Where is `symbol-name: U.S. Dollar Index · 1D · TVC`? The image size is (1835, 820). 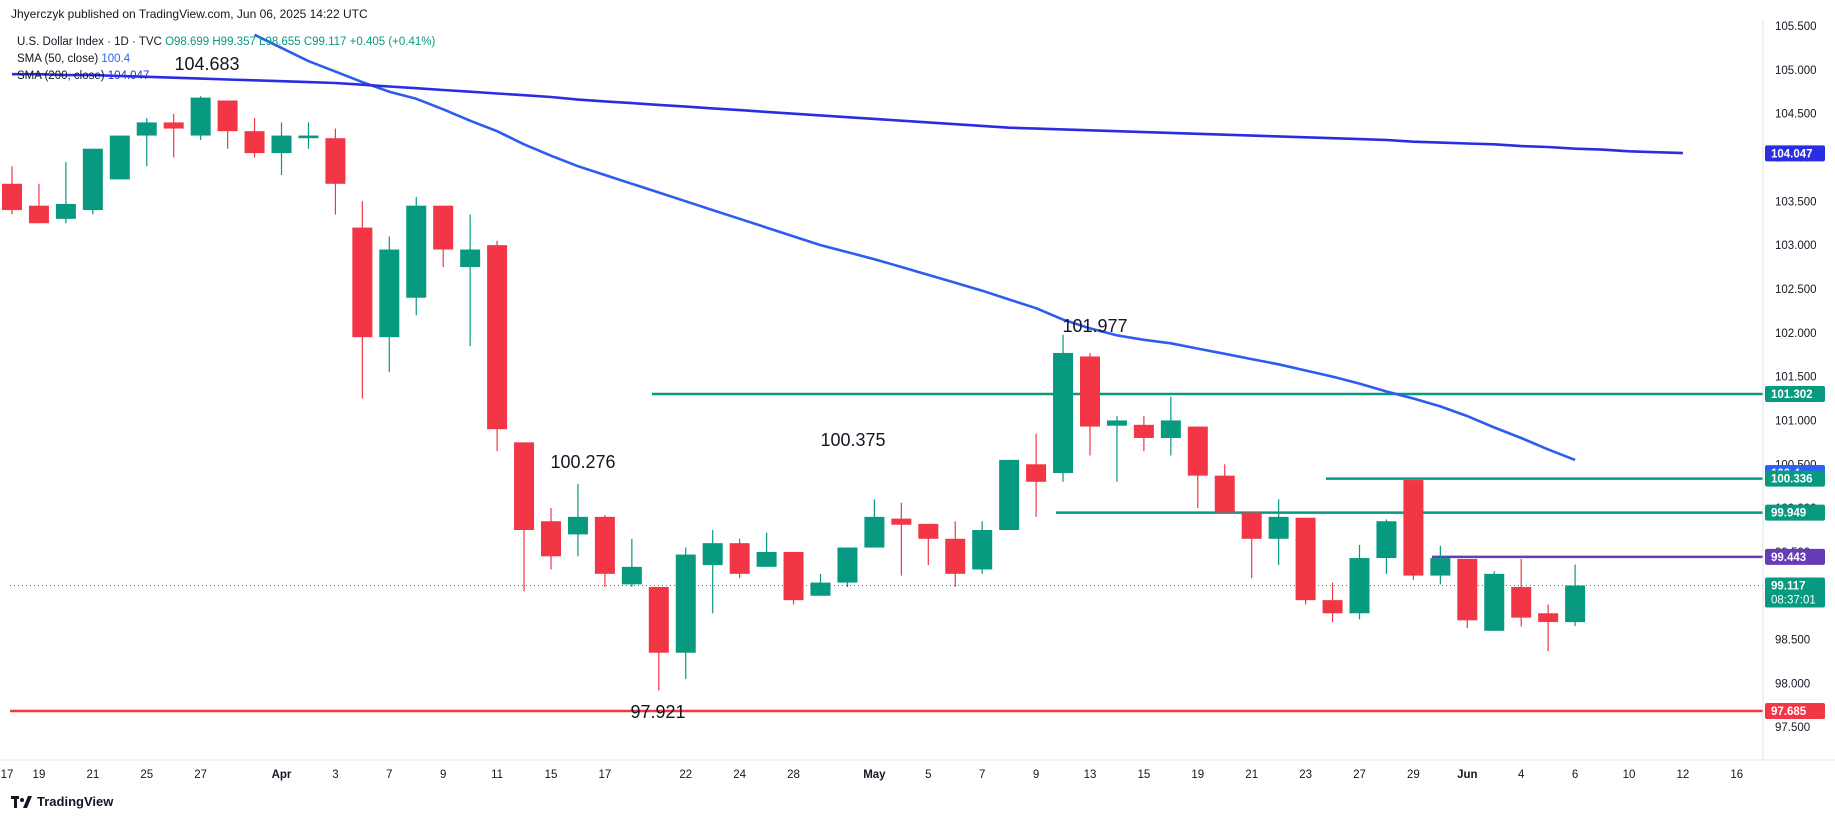
symbol-name: U.S. Dollar Index · 1D · TVC is located at coordinates (89, 42).